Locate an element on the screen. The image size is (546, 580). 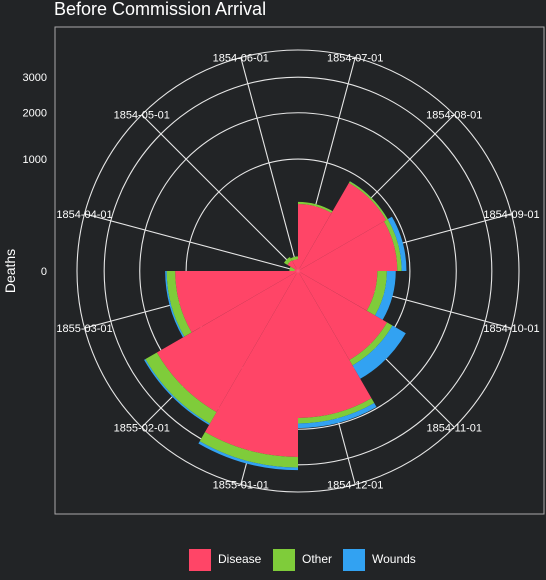
category-label: 1854-12-01 is located at coordinates (355, 485).